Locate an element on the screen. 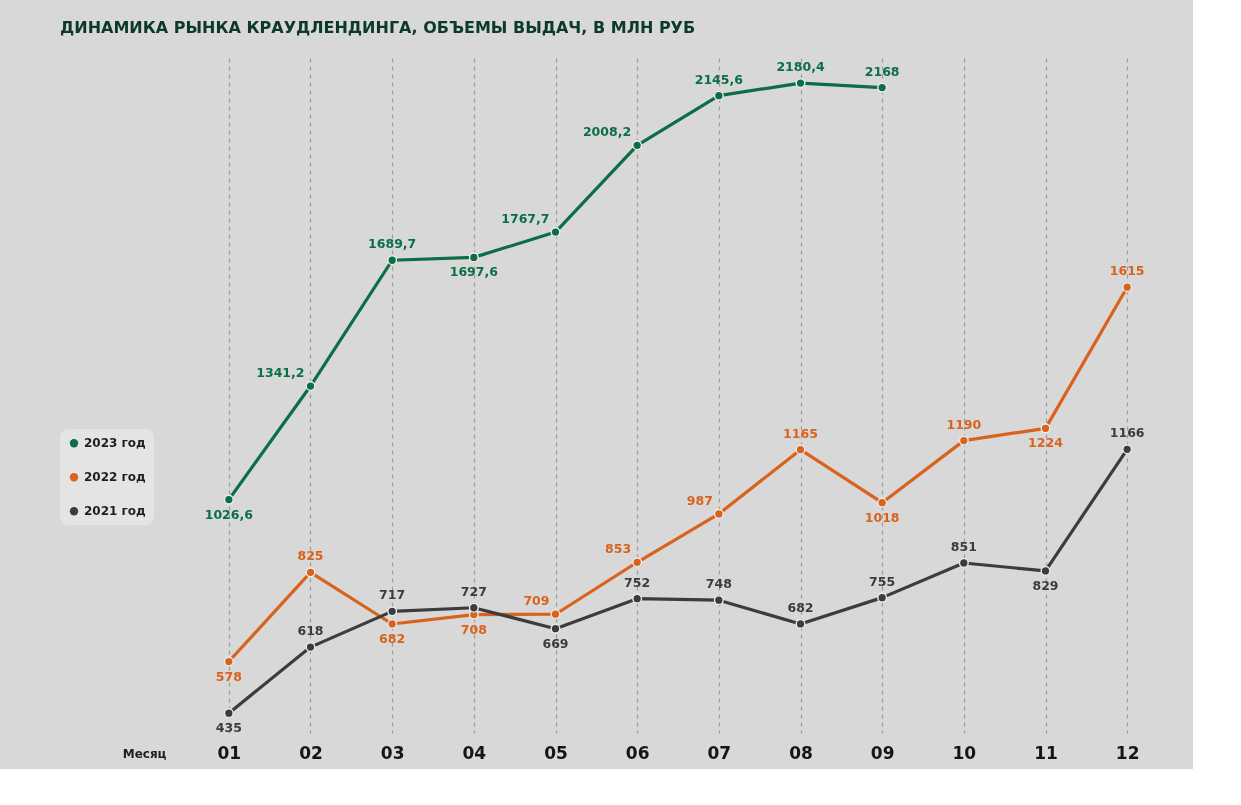 This screenshot has width=1241, height=805. data-label: 2008,2 is located at coordinates (607, 132).